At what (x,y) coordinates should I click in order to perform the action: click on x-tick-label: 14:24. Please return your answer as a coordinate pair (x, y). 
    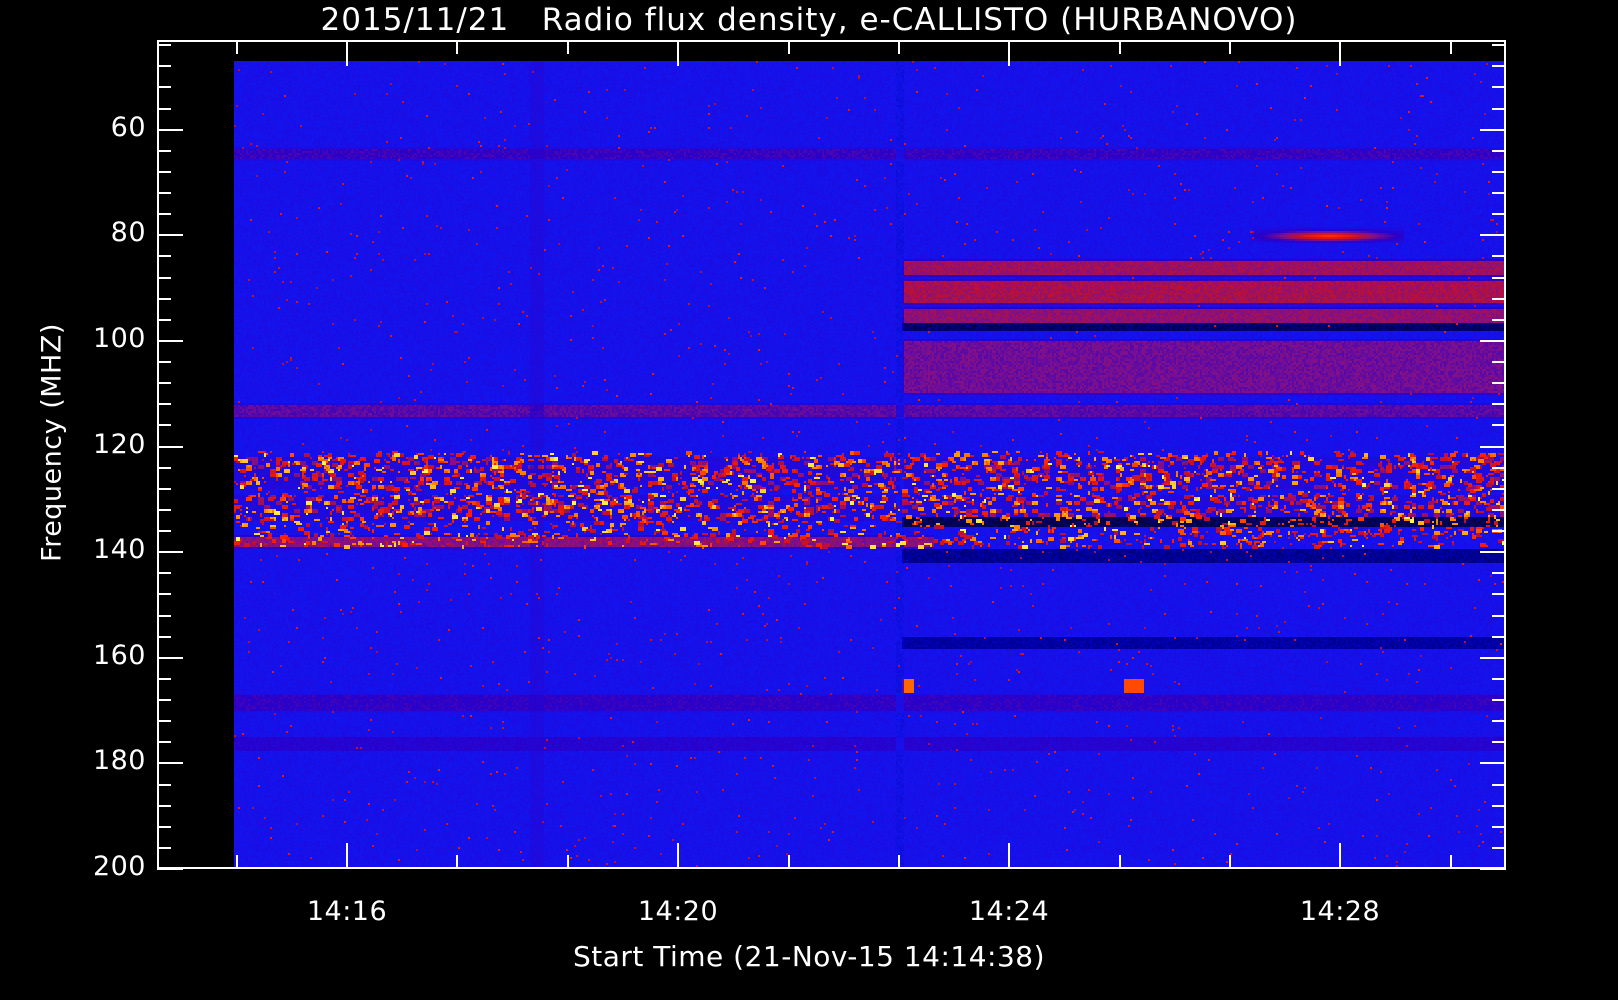
    Looking at the image, I should click on (1009, 911).